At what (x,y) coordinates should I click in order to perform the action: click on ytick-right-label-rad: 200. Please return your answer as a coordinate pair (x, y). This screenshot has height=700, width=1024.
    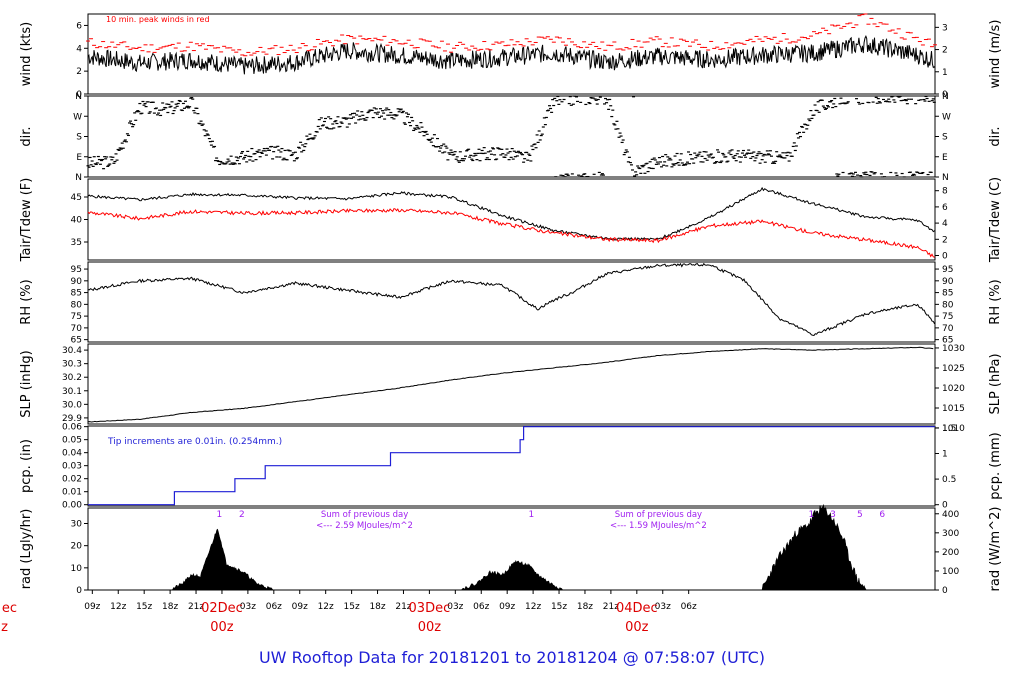
    Looking at the image, I should click on (950, 553).